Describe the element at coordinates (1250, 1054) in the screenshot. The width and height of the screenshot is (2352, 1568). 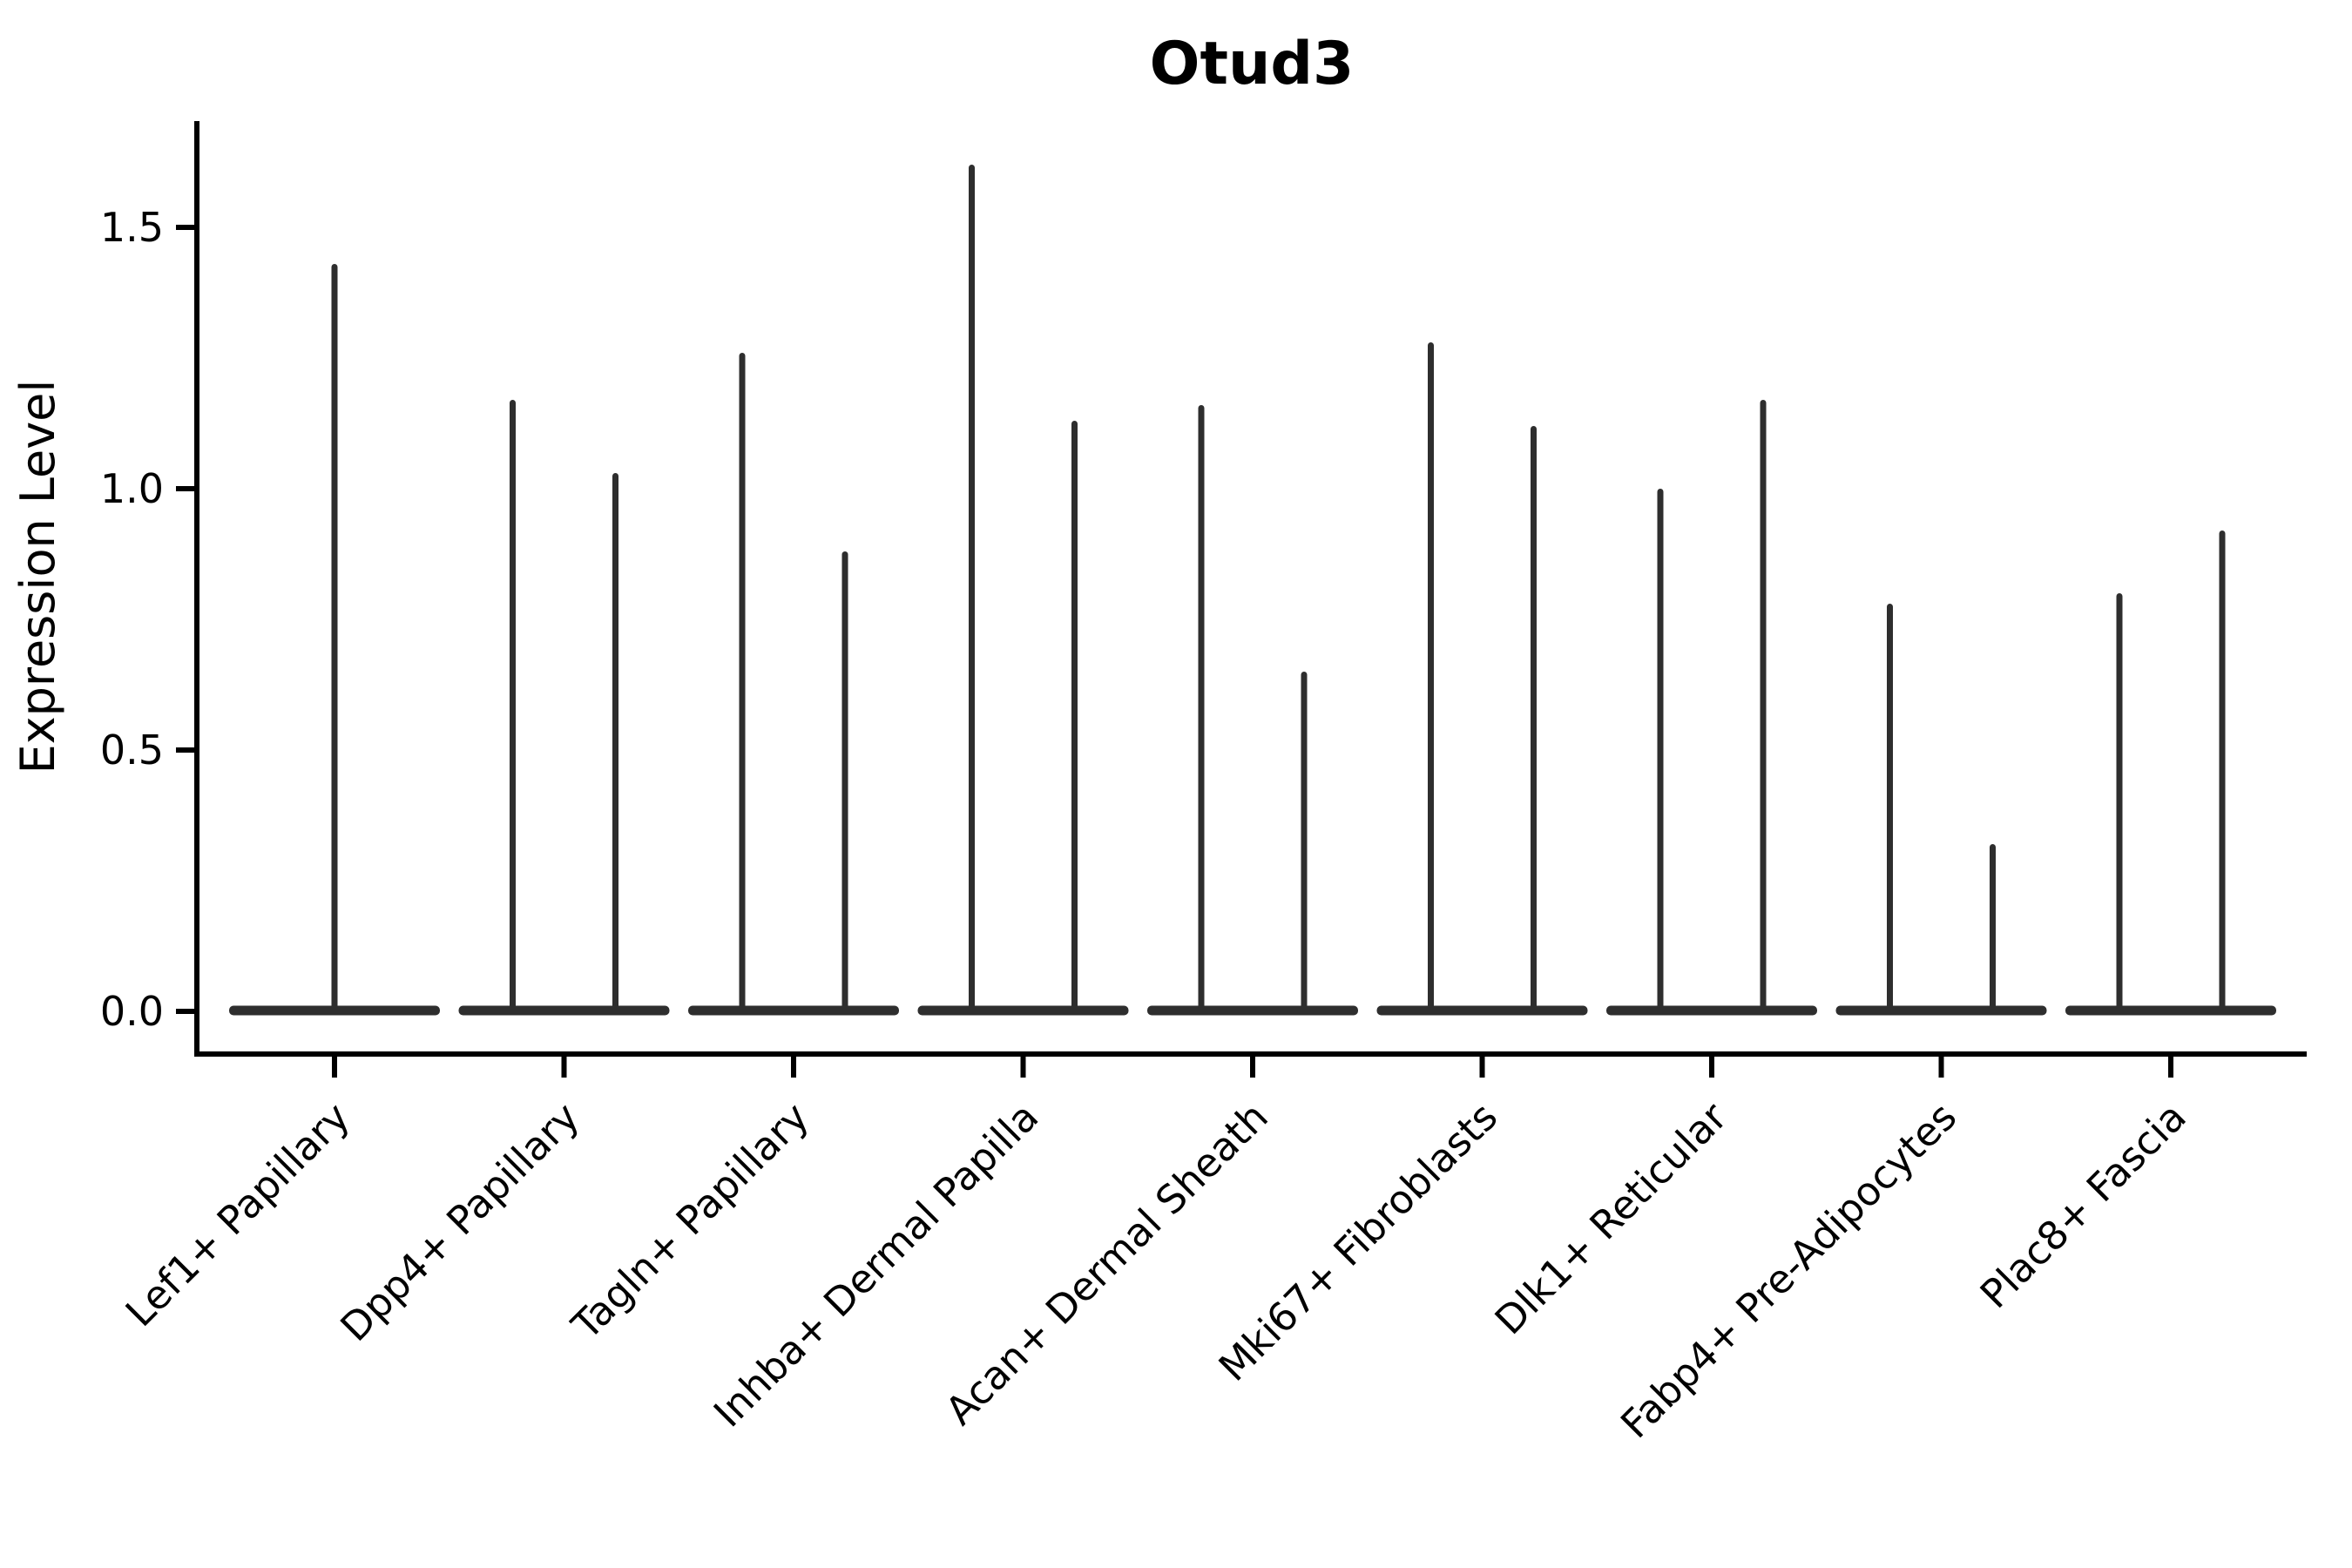
I see `x-axis-spine` at that location.